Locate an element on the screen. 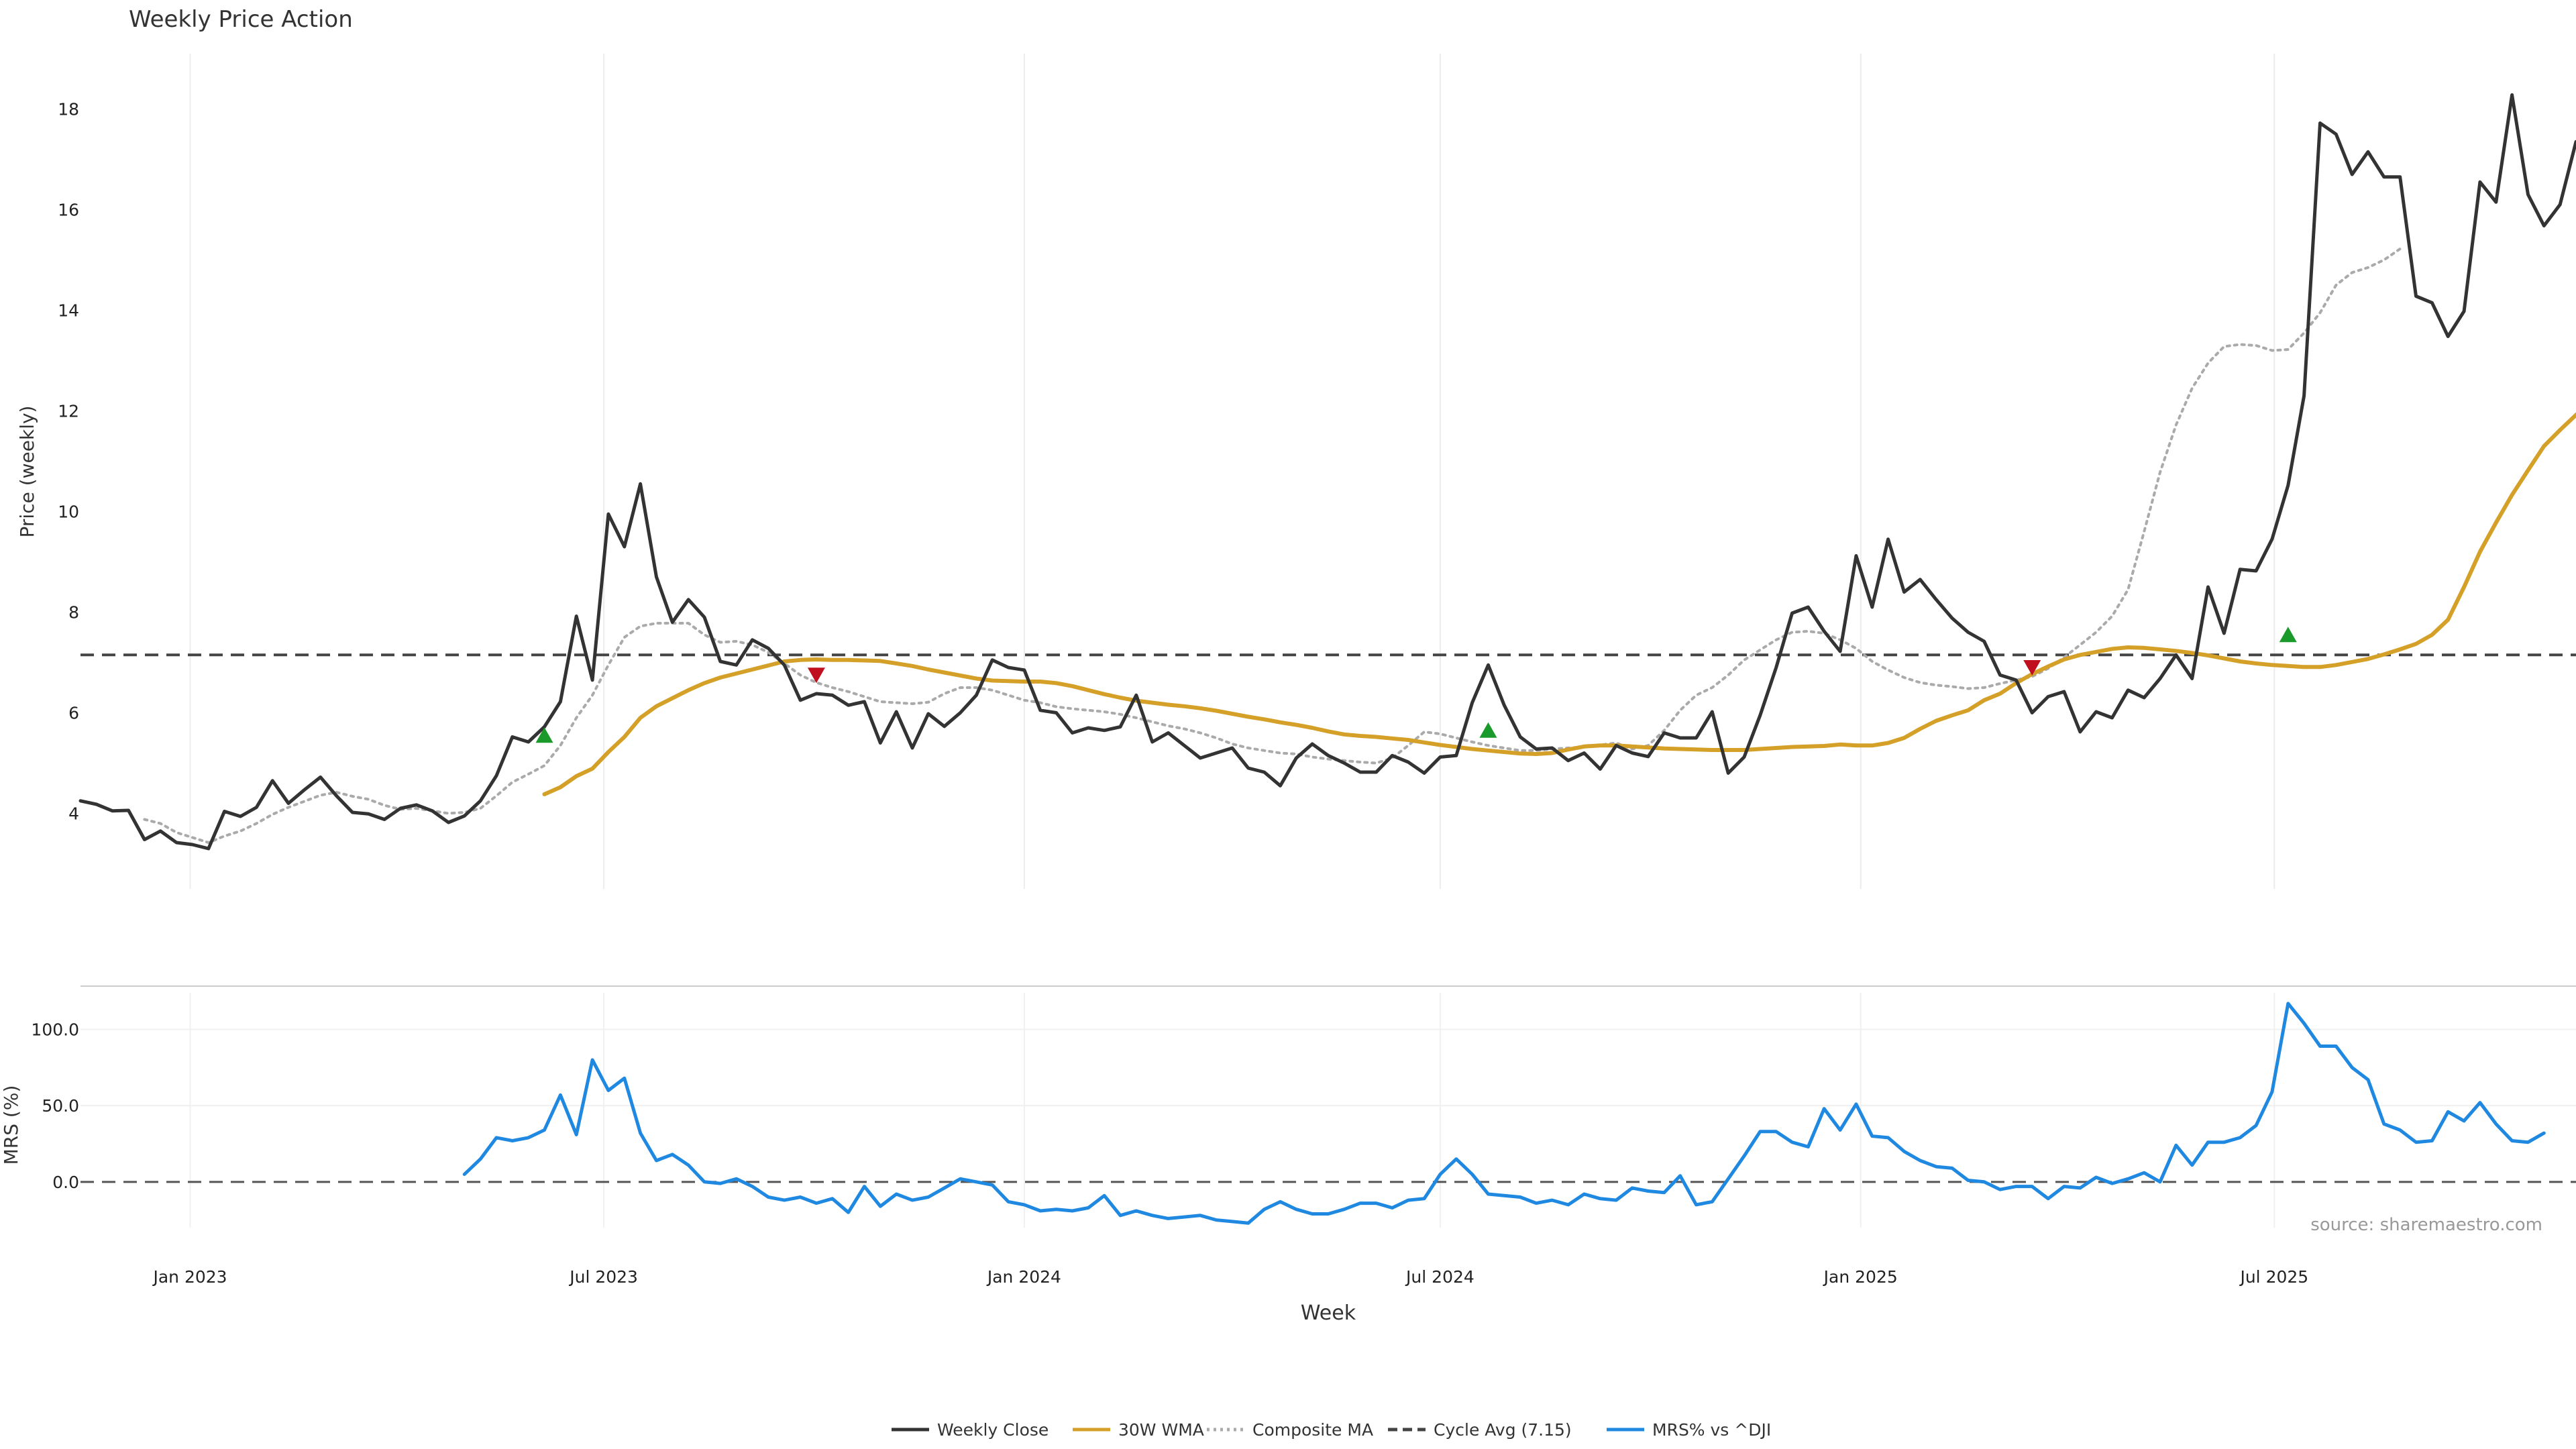  x-tick-label: Jan 2024 is located at coordinates (1023, 1277).